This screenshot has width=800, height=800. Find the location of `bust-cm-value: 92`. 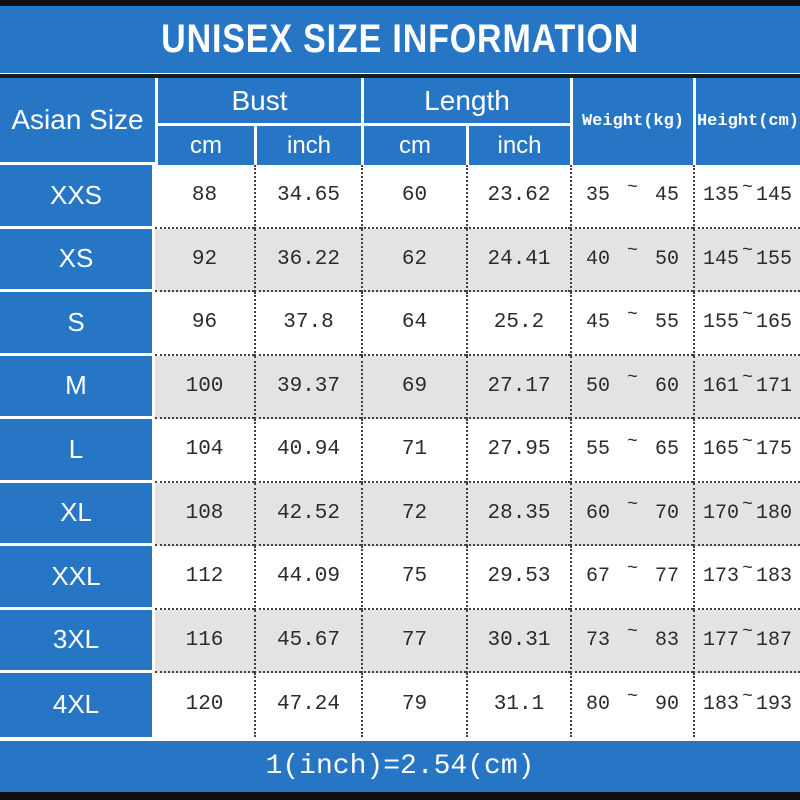

bust-cm-value: 92 is located at coordinates (204, 260).